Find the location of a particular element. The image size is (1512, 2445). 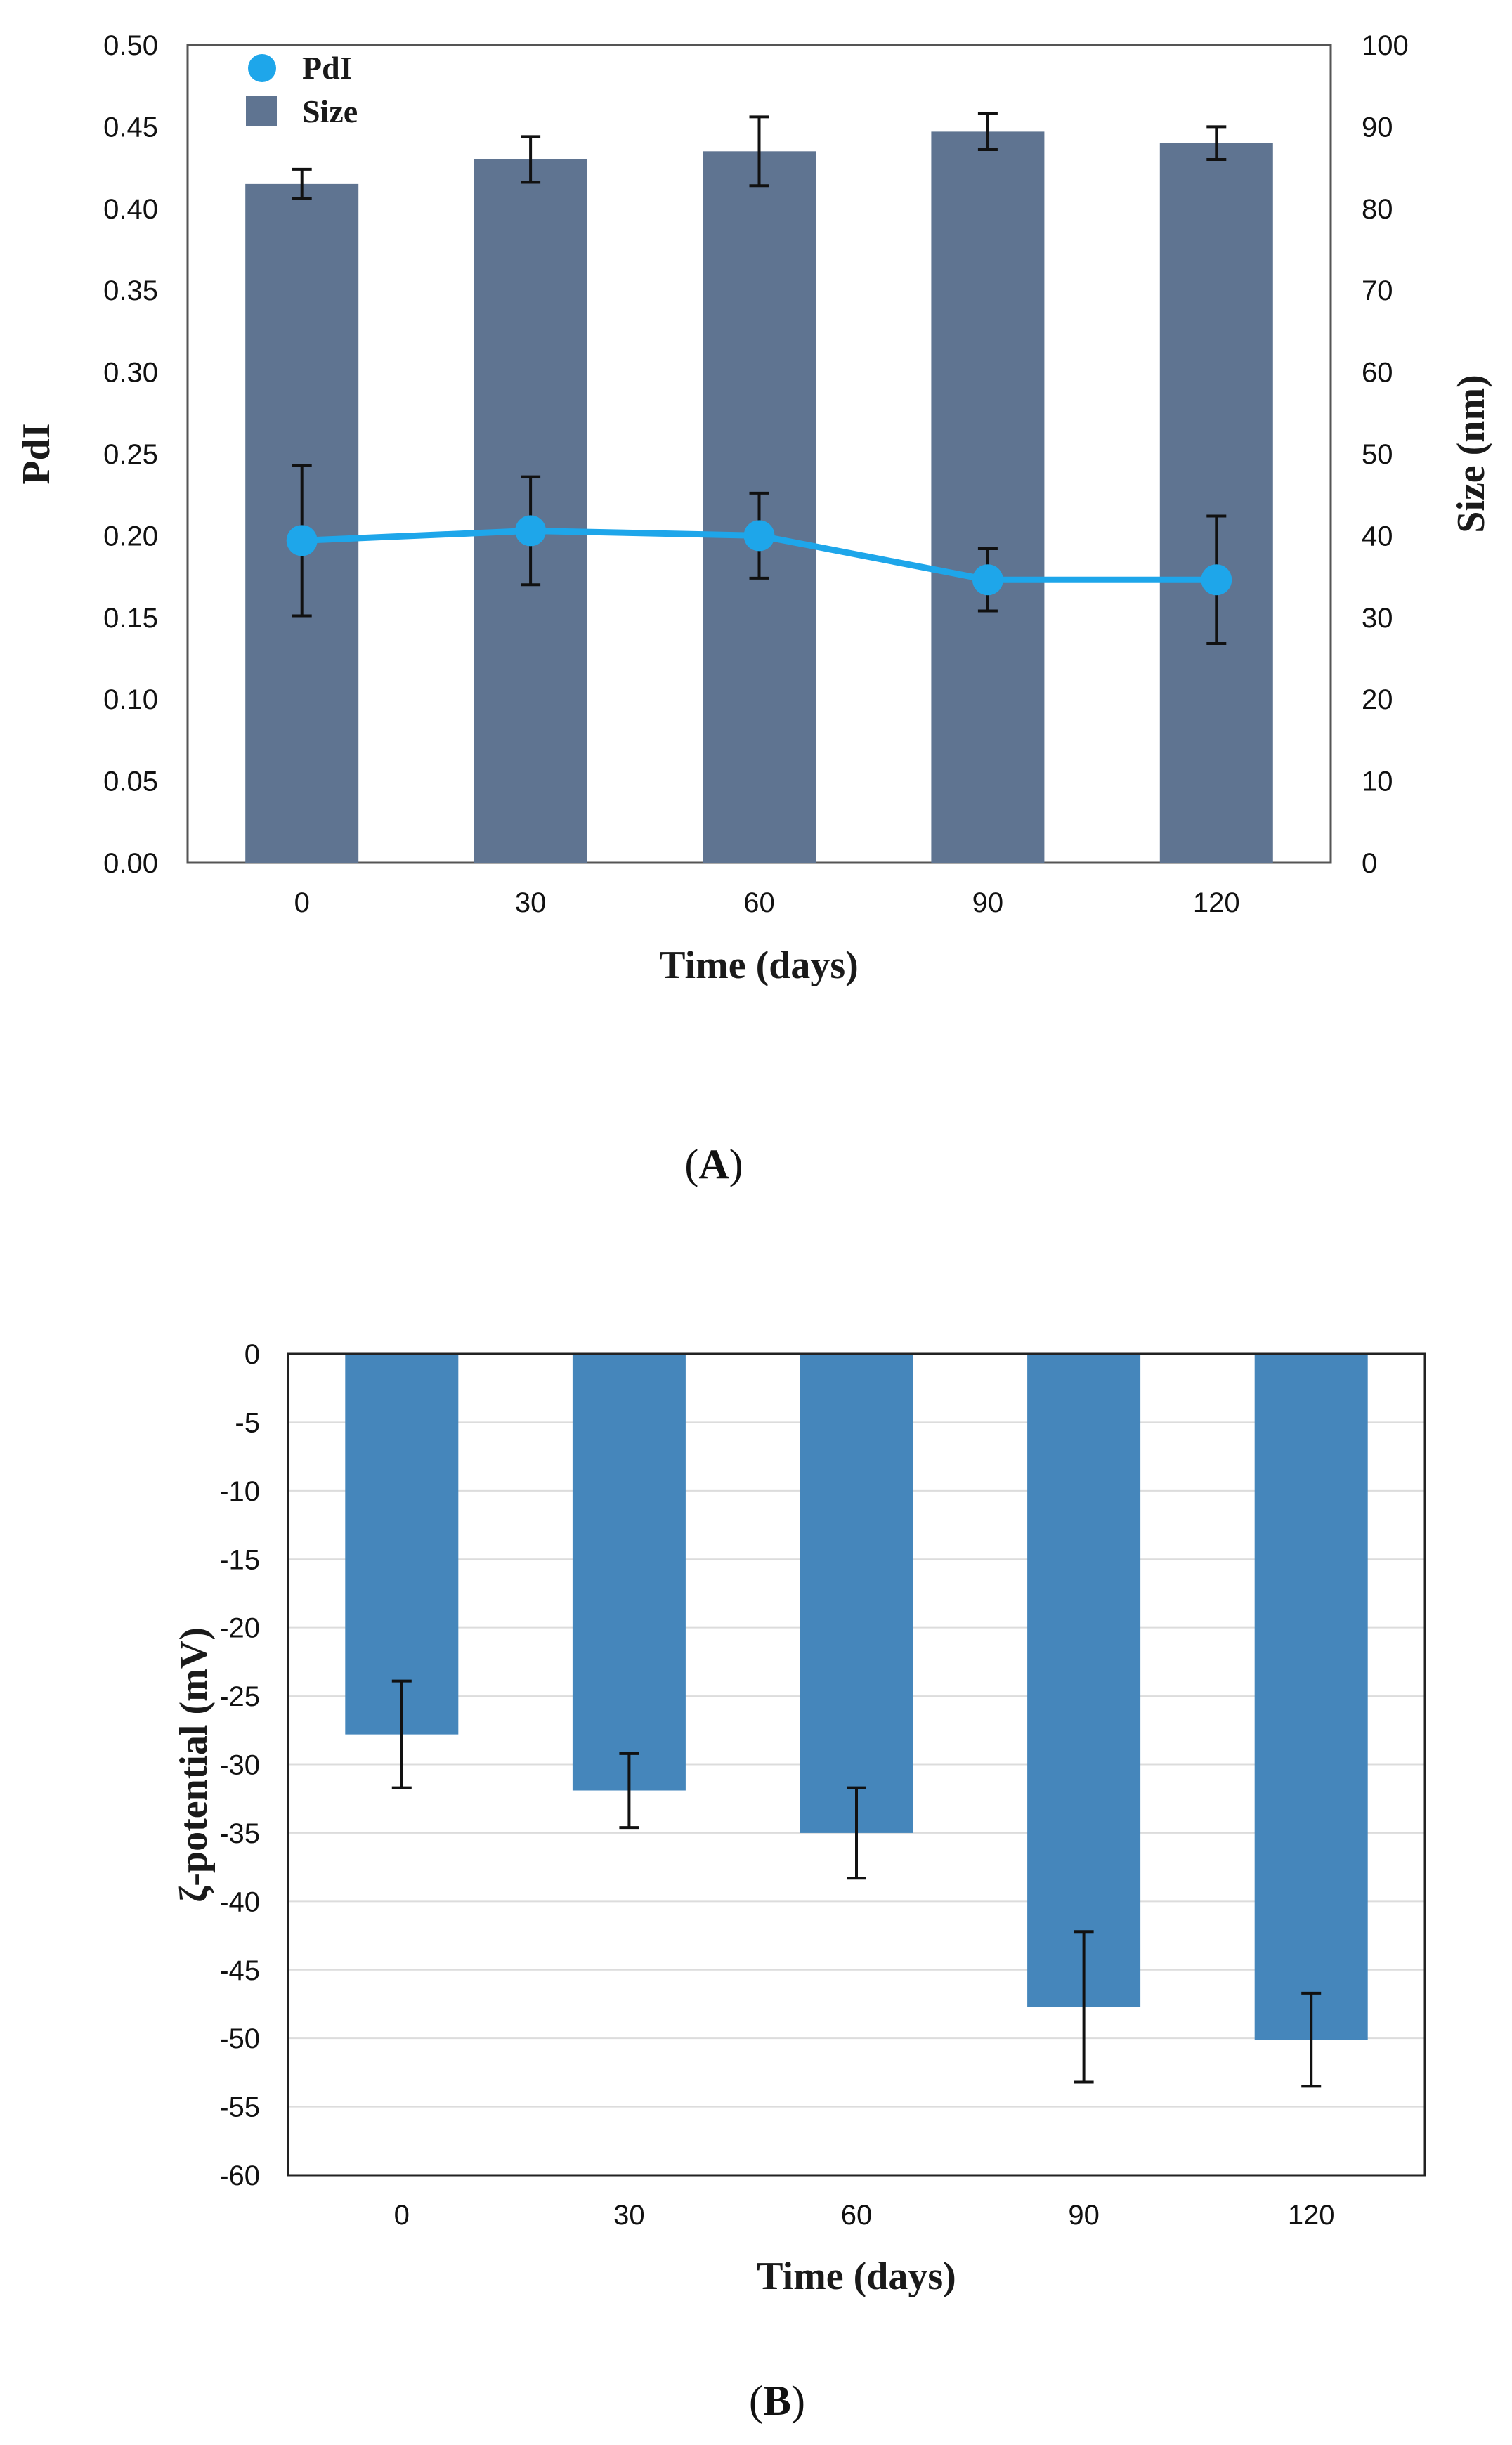

panel-a-y-tick-label: 0.35 is located at coordinates (130, 290).